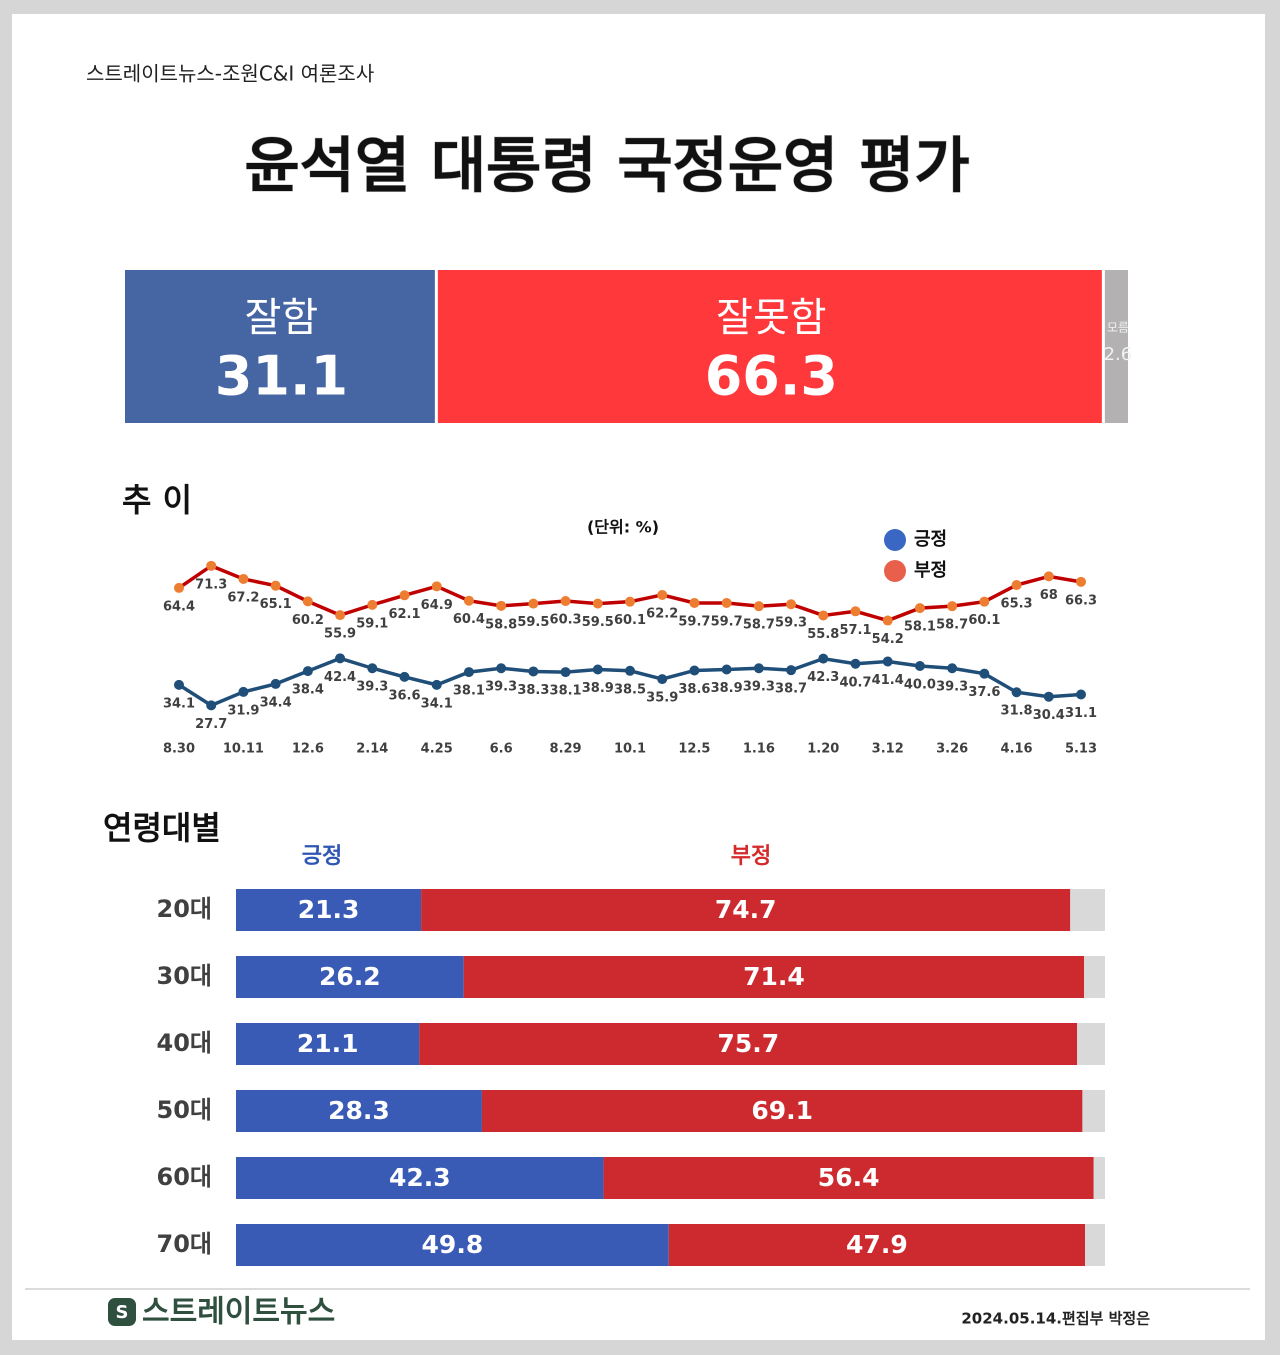 The width and height of the screenshot is (1280, 1355). I want to click on x-tick-label: 4.25, so click(437, 749).